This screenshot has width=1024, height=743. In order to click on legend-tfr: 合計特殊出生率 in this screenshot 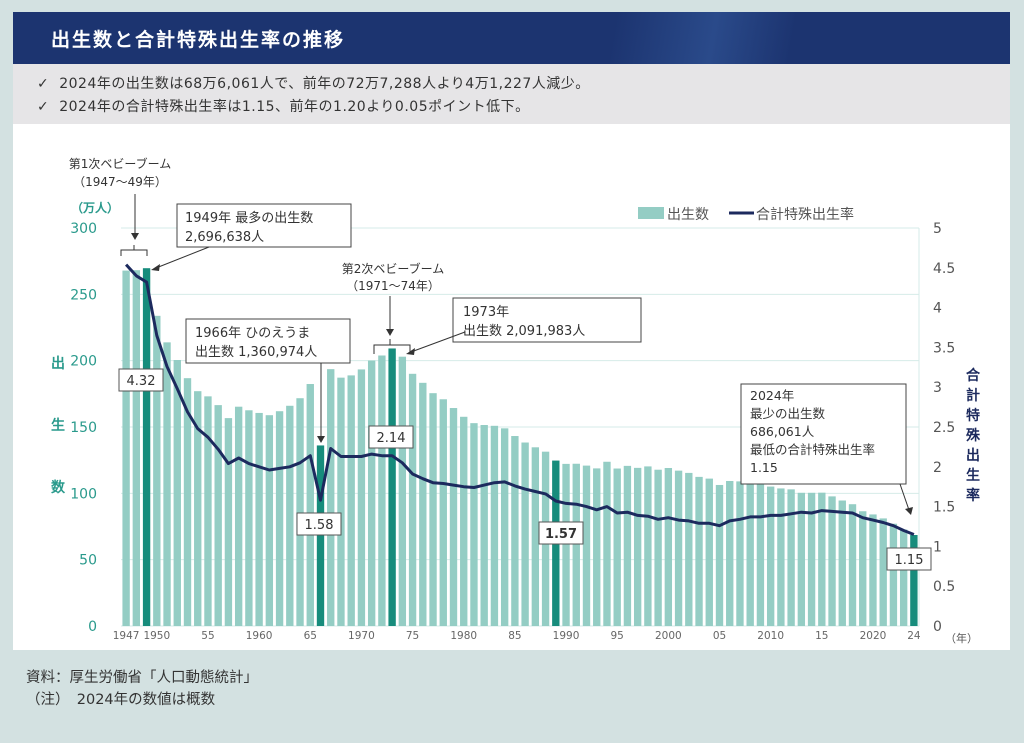, I will do `click(805, 214)`.